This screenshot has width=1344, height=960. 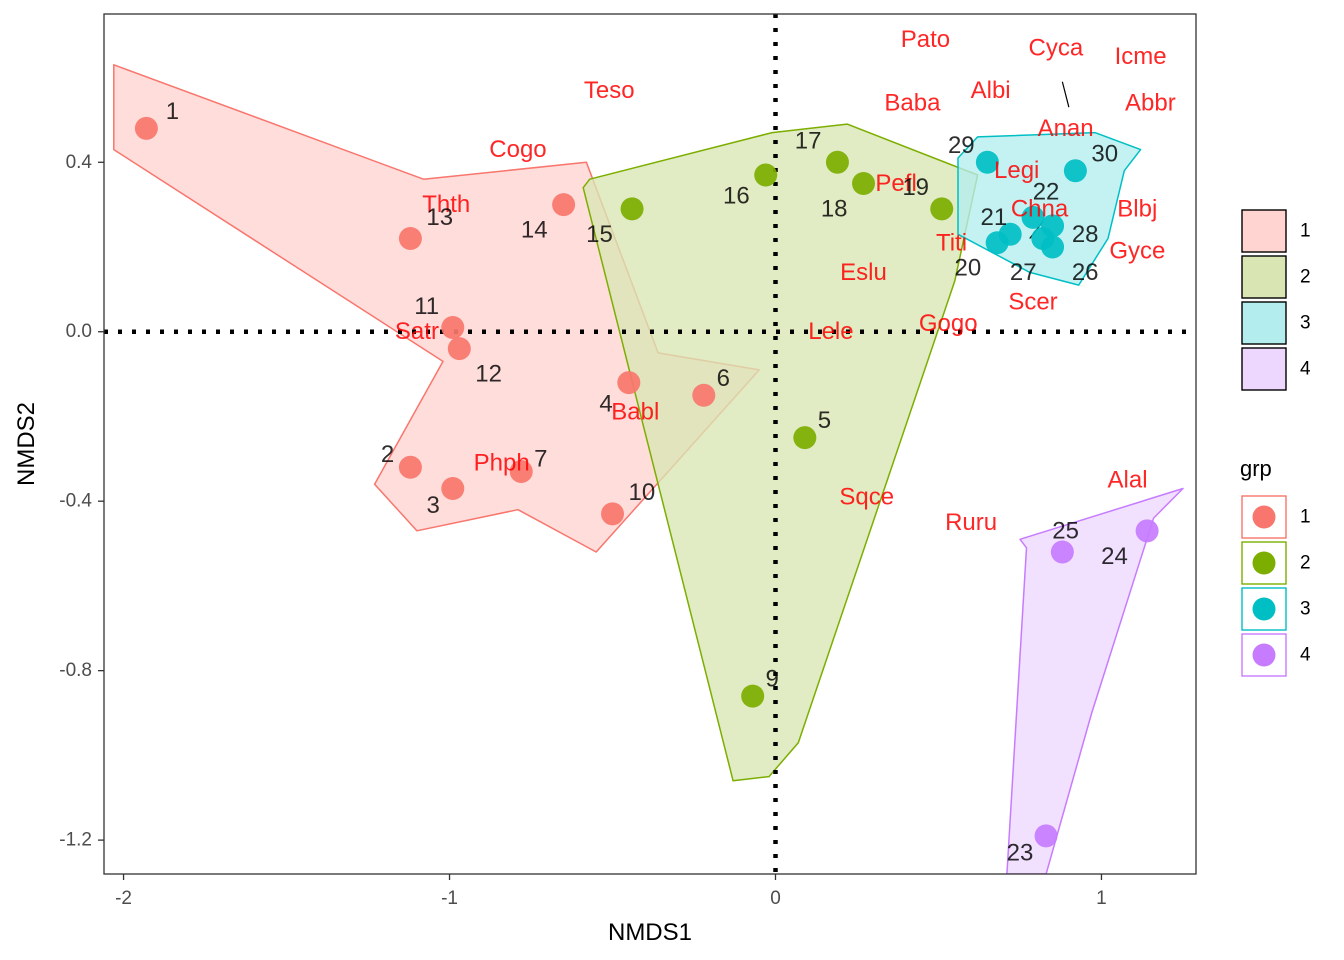 What do you see at coordinates (1032, 302) in the screenshot?
I see `species-label-scer: Scer` at bounding box center [1032, 302].